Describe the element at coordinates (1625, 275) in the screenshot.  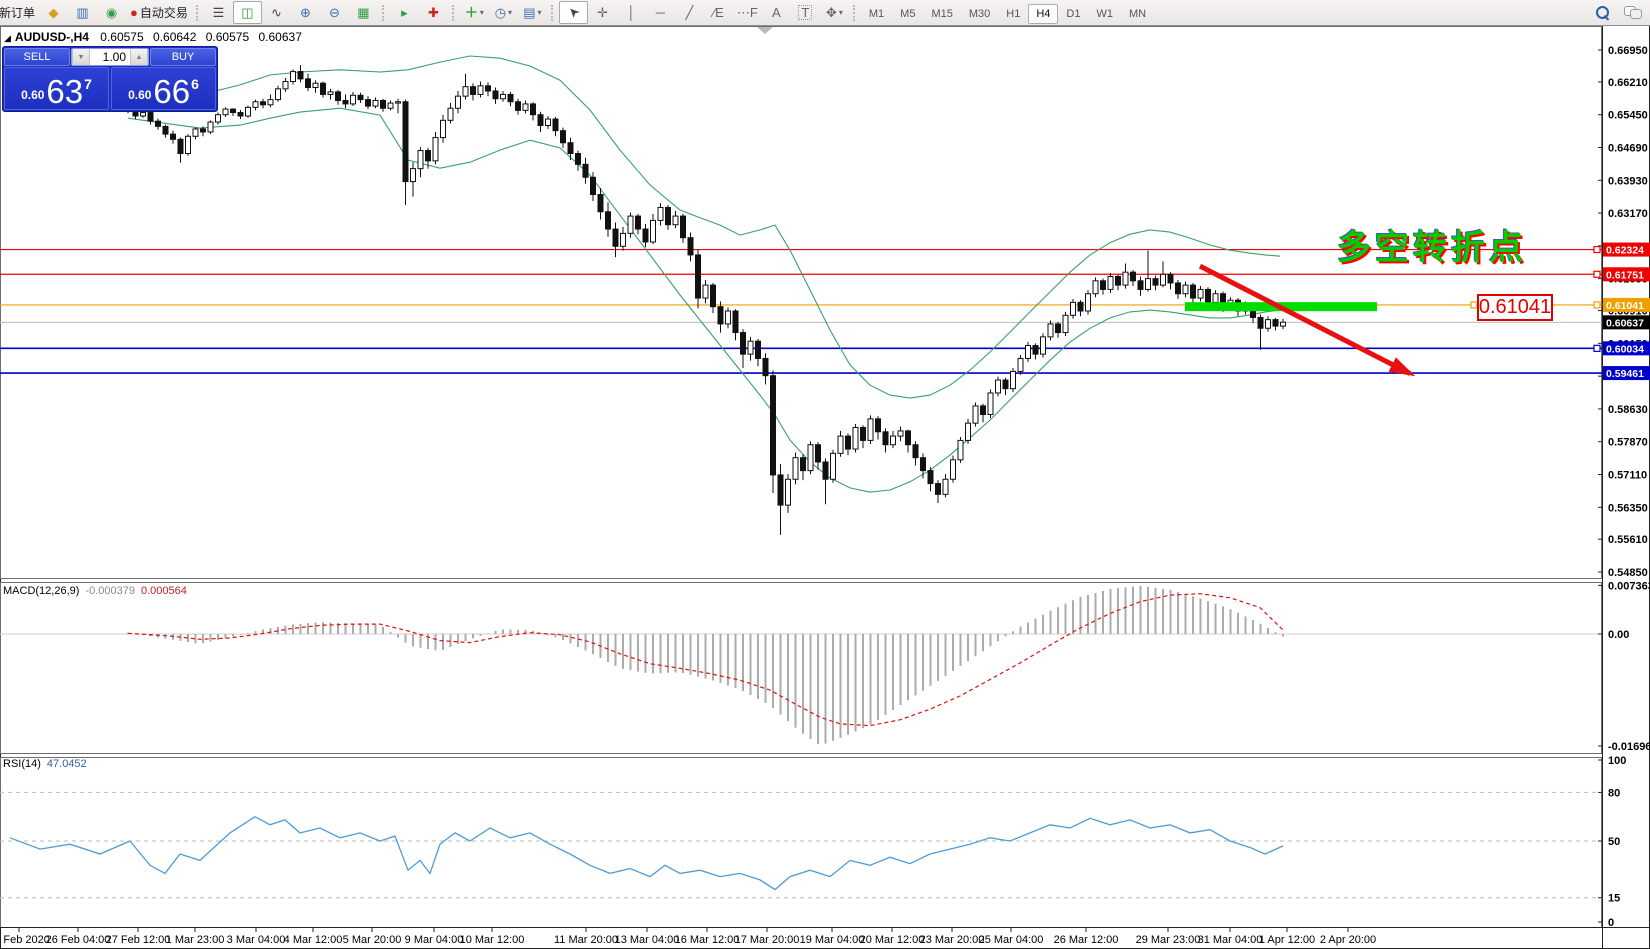
I see `svg-text: 0.61751` at that location.